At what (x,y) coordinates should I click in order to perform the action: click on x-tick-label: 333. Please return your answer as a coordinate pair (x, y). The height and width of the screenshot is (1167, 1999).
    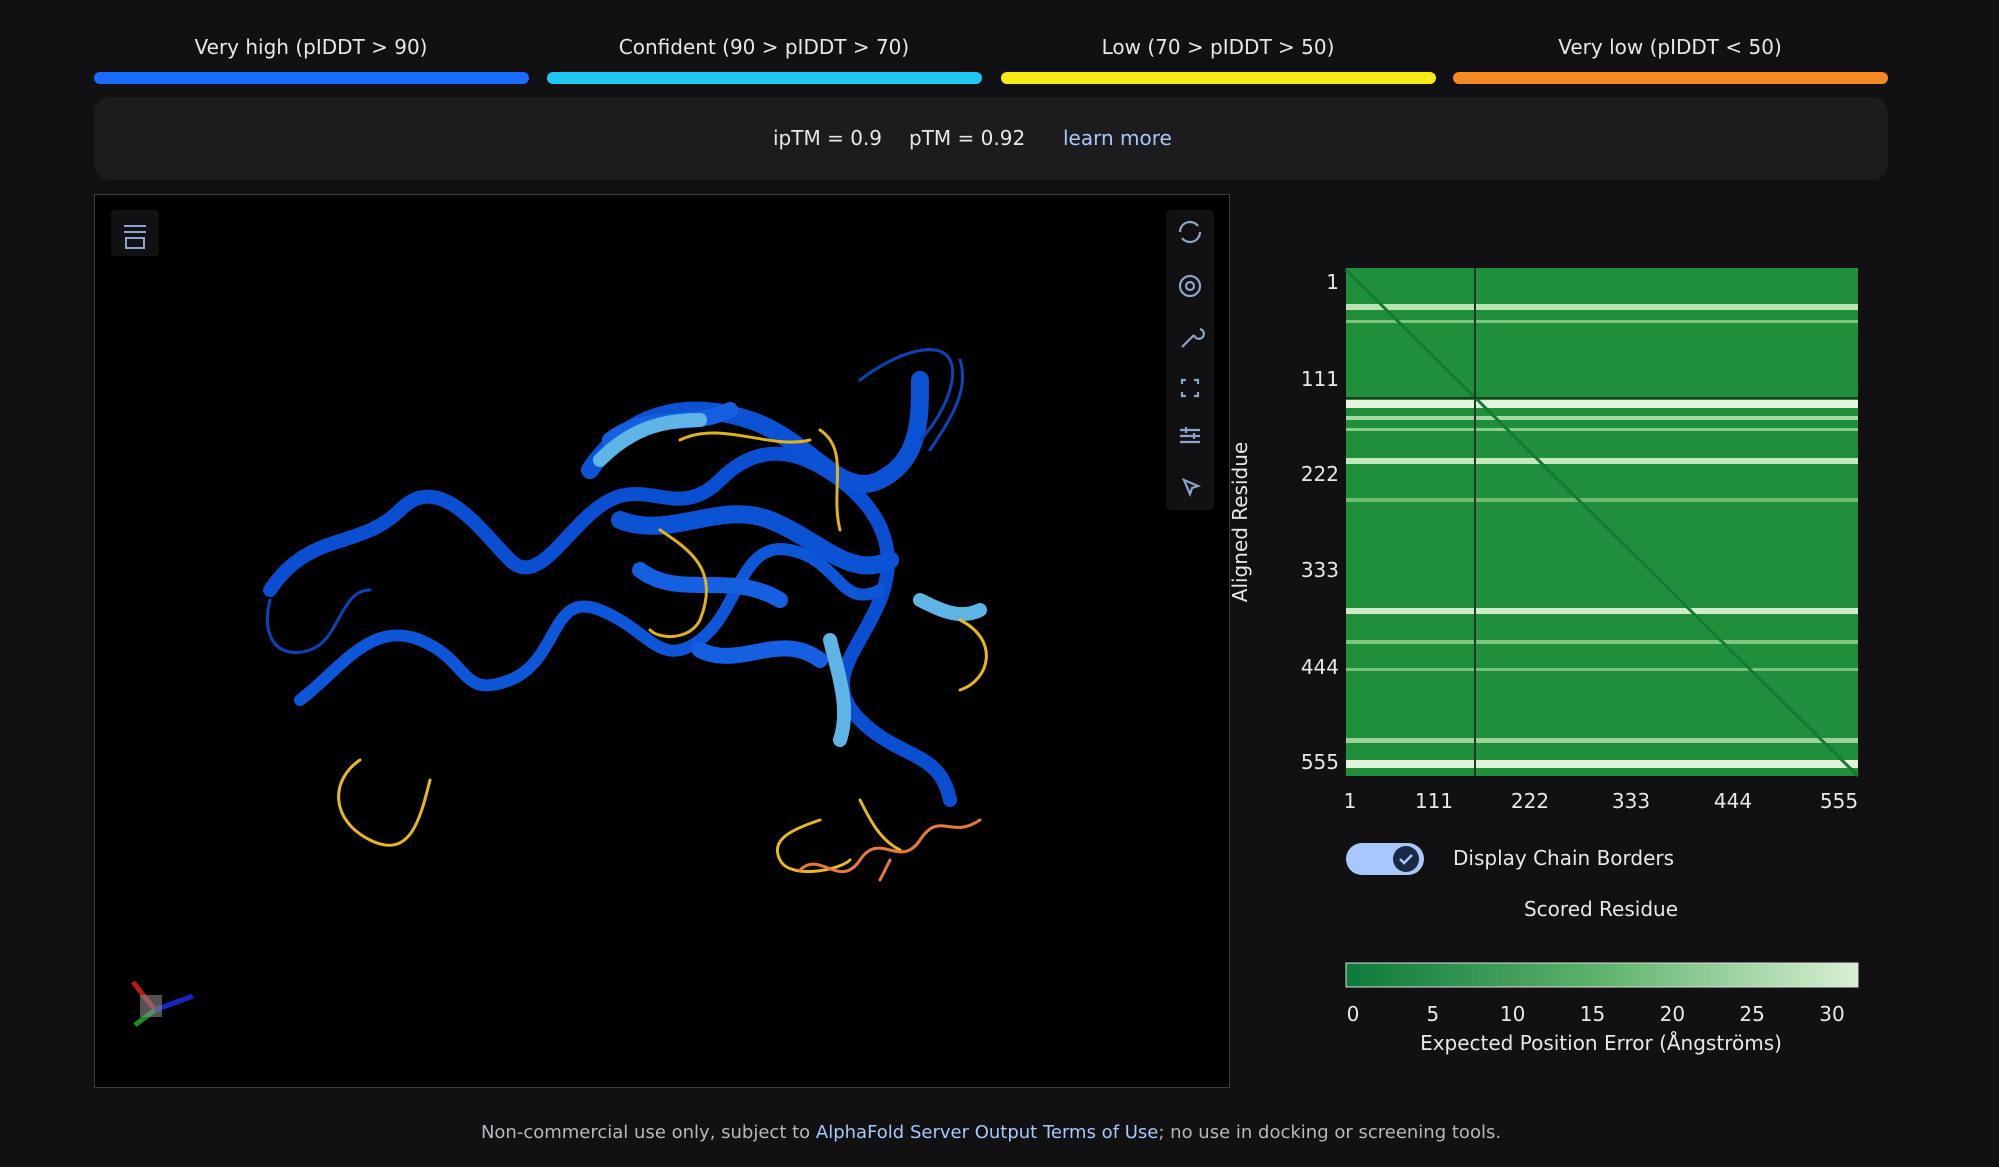
    Looking at the image, I should click on (1631, 801).